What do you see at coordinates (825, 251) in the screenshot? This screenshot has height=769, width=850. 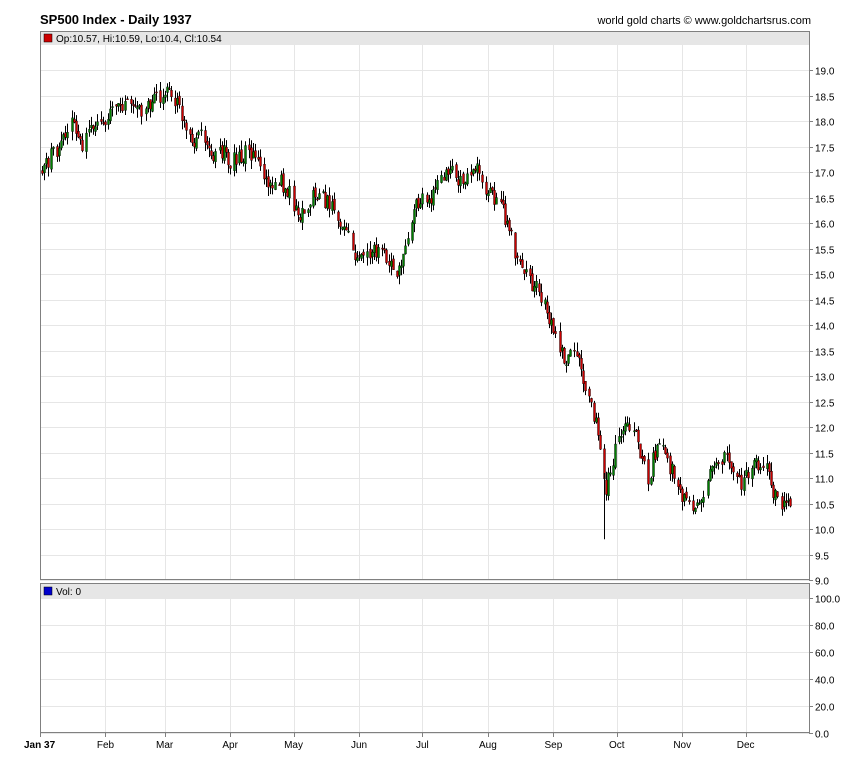 I see `price-tick-label: 15.5` at bounding box center [825, 251].